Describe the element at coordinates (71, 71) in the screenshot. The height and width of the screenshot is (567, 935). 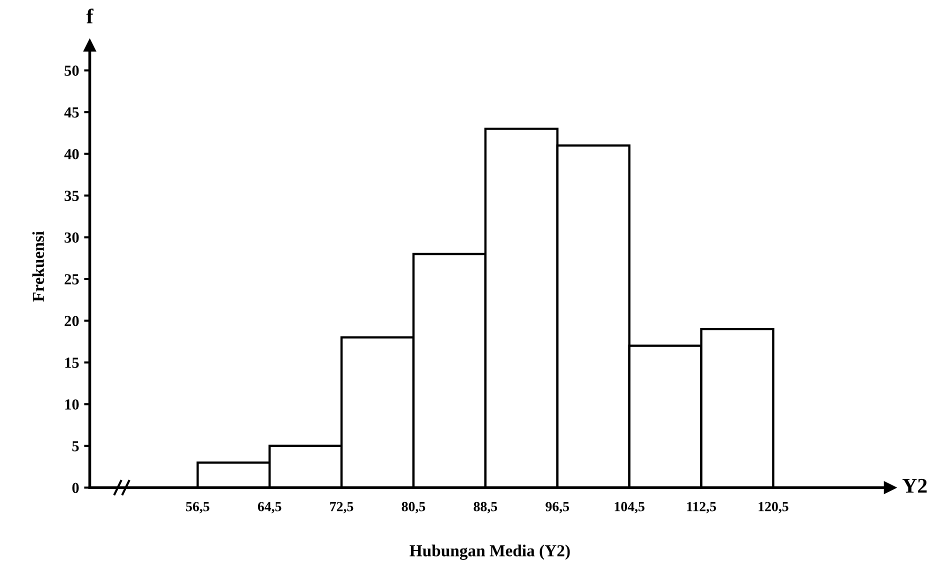
I see `y-tick-label: 50` at that location.